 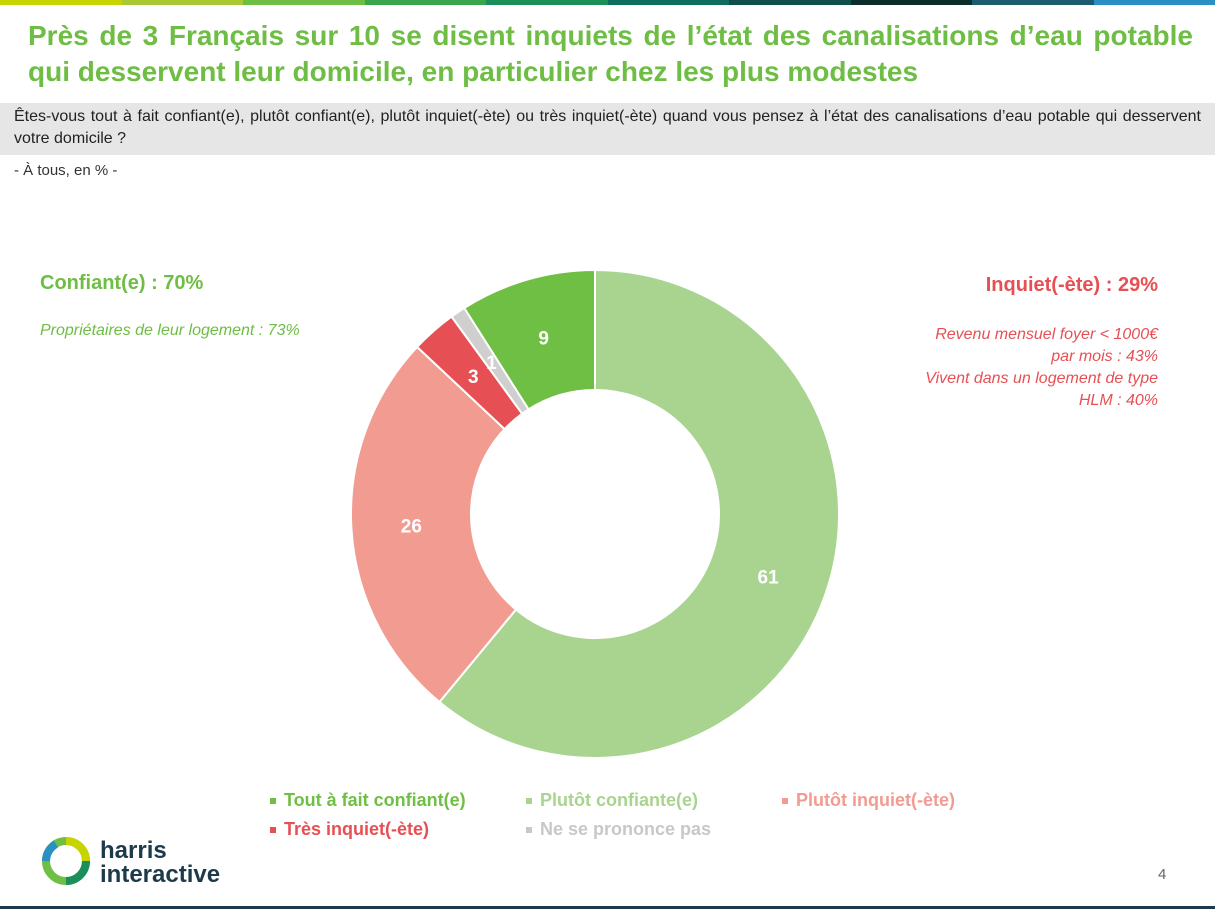 I want to click on legend-label: Ne se prononce pas, so click(x=626, y=829).